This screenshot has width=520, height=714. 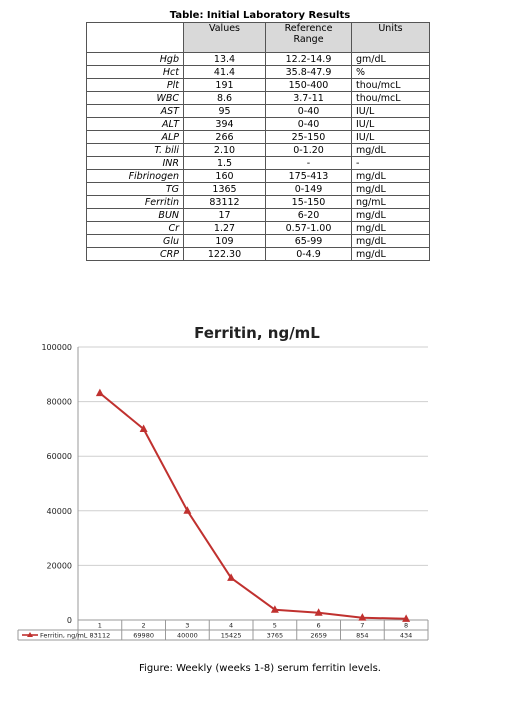 I want to click on data-table-value: 434, so click(x=406, y=636).